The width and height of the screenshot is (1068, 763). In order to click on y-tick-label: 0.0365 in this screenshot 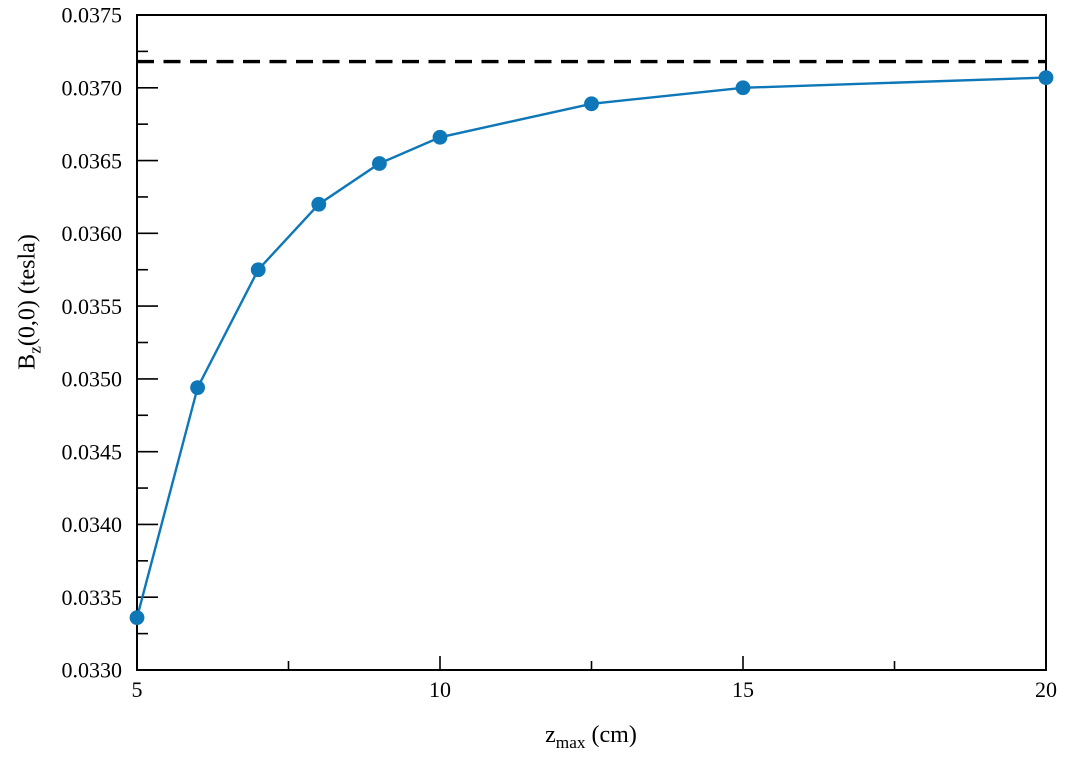, I will do `click(92, 160)`.